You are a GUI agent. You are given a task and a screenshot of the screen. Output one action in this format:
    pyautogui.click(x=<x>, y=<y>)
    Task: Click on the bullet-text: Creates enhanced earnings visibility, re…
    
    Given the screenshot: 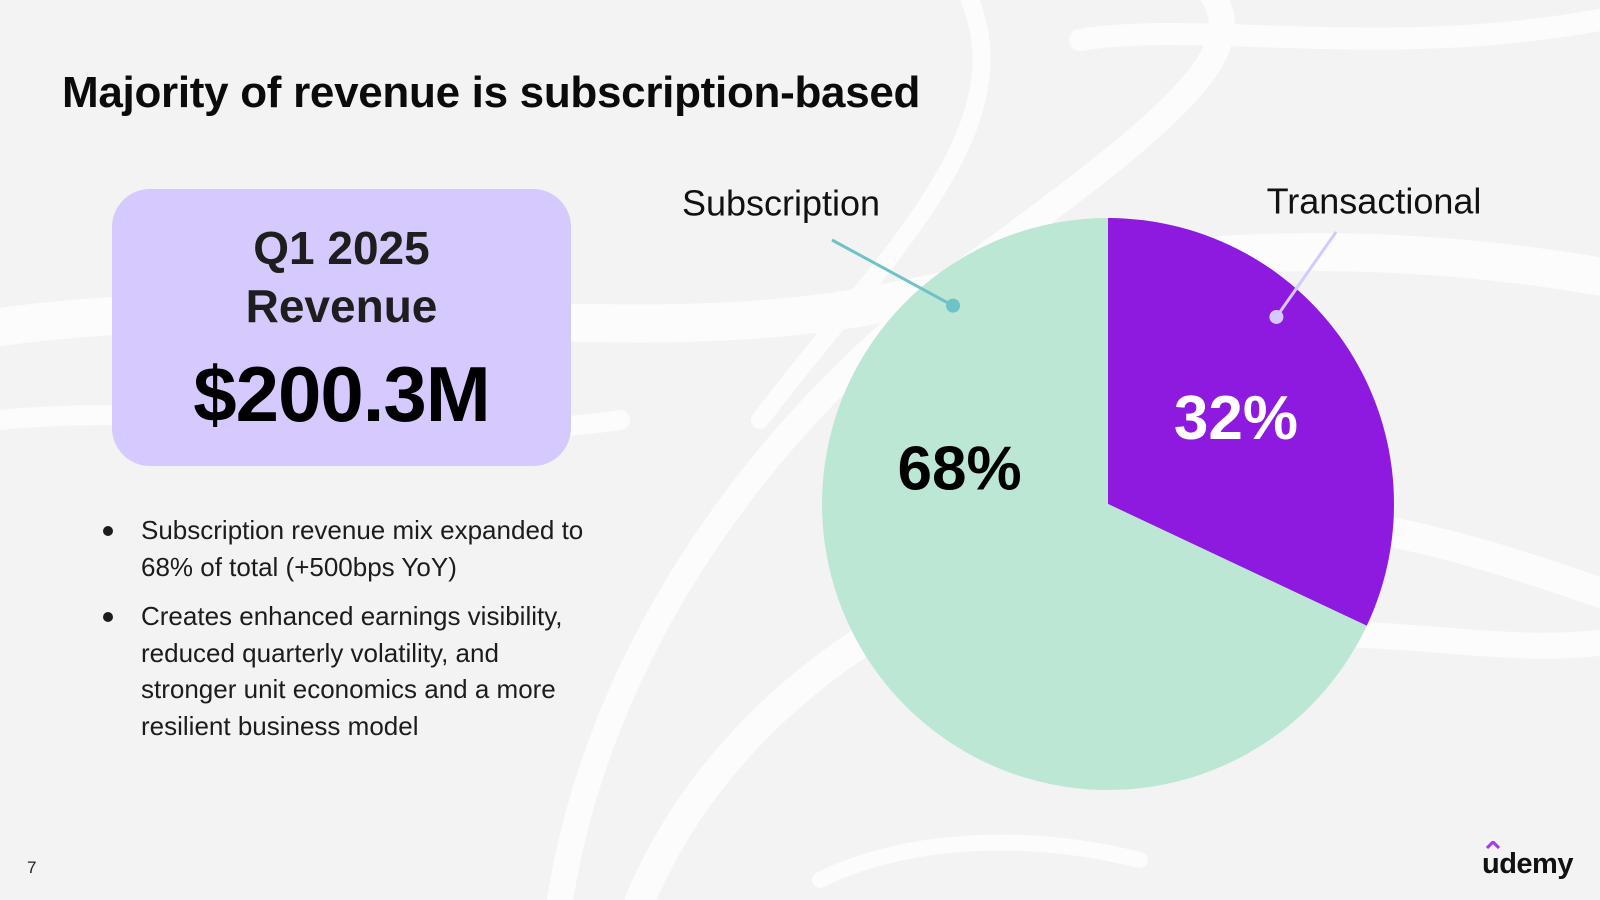 What is the action you would take?
    pyautogui.click(x=352, y=671)
    